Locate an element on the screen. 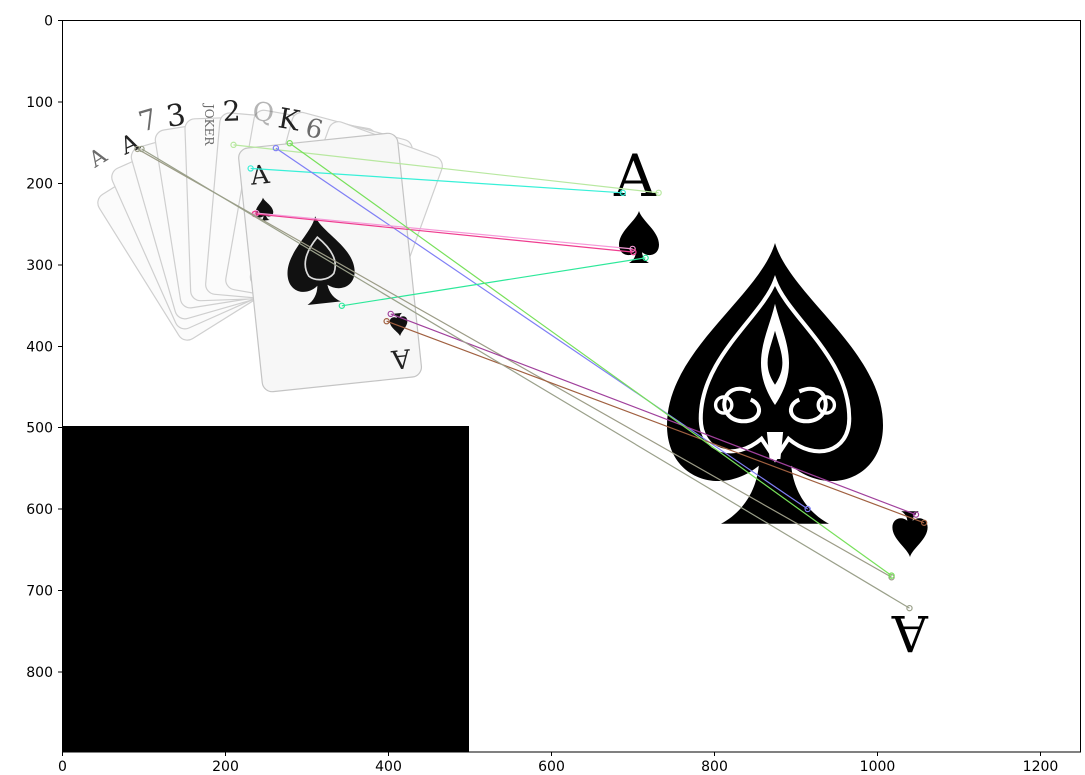 The width and height of the screenshot is (1085, 775). y-tick: 0 is located at coordinates (53, 22).